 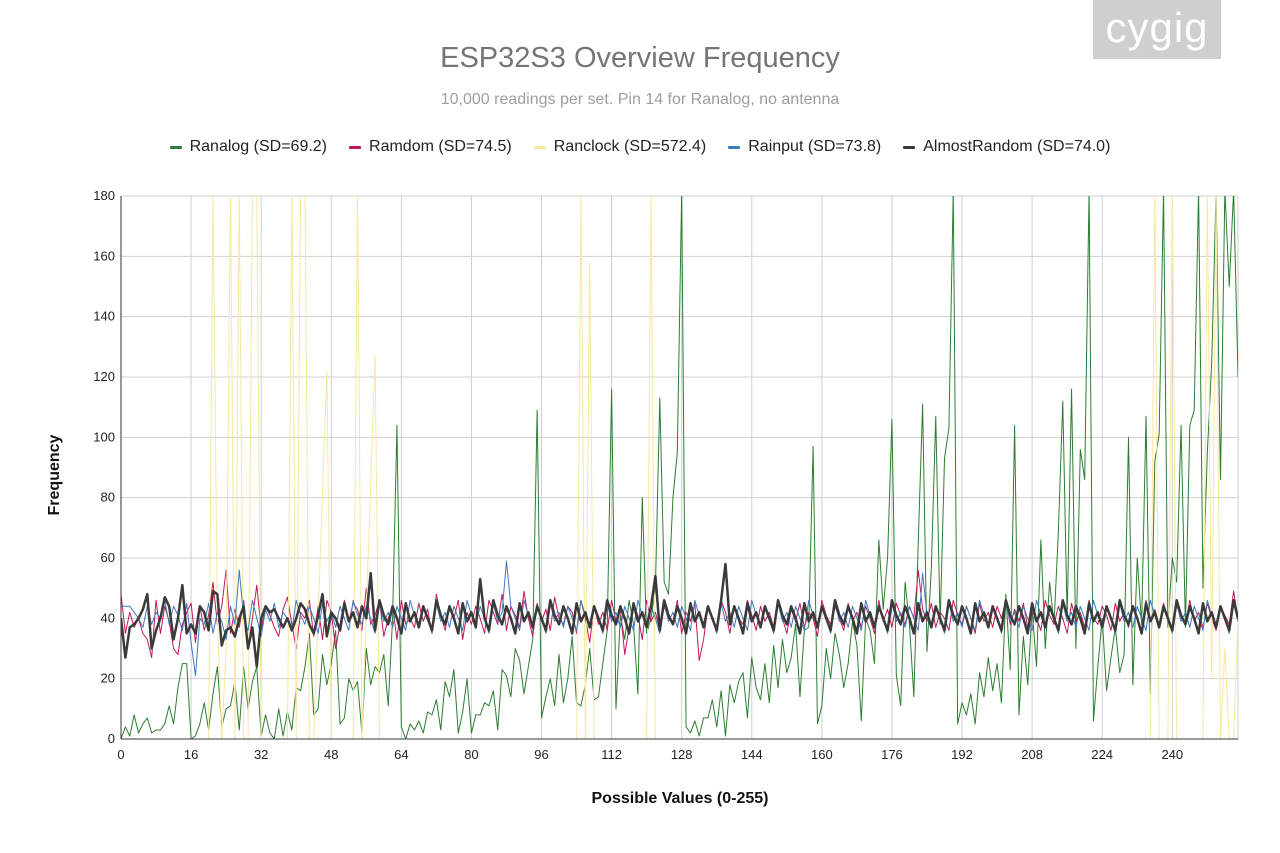 I want to click on watermark-logo: cygig, so click(x=1157, y=29).